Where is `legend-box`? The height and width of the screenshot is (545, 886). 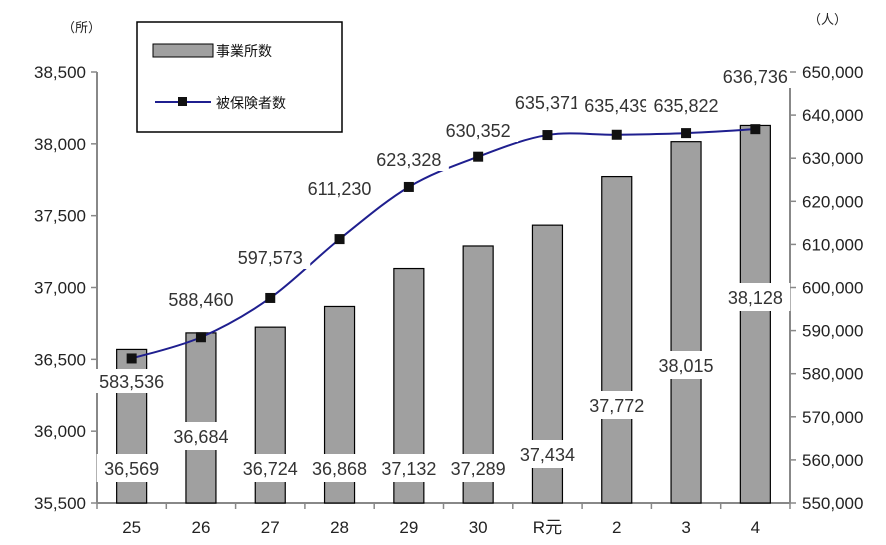 legend-box is located at coordinates (239, 77).